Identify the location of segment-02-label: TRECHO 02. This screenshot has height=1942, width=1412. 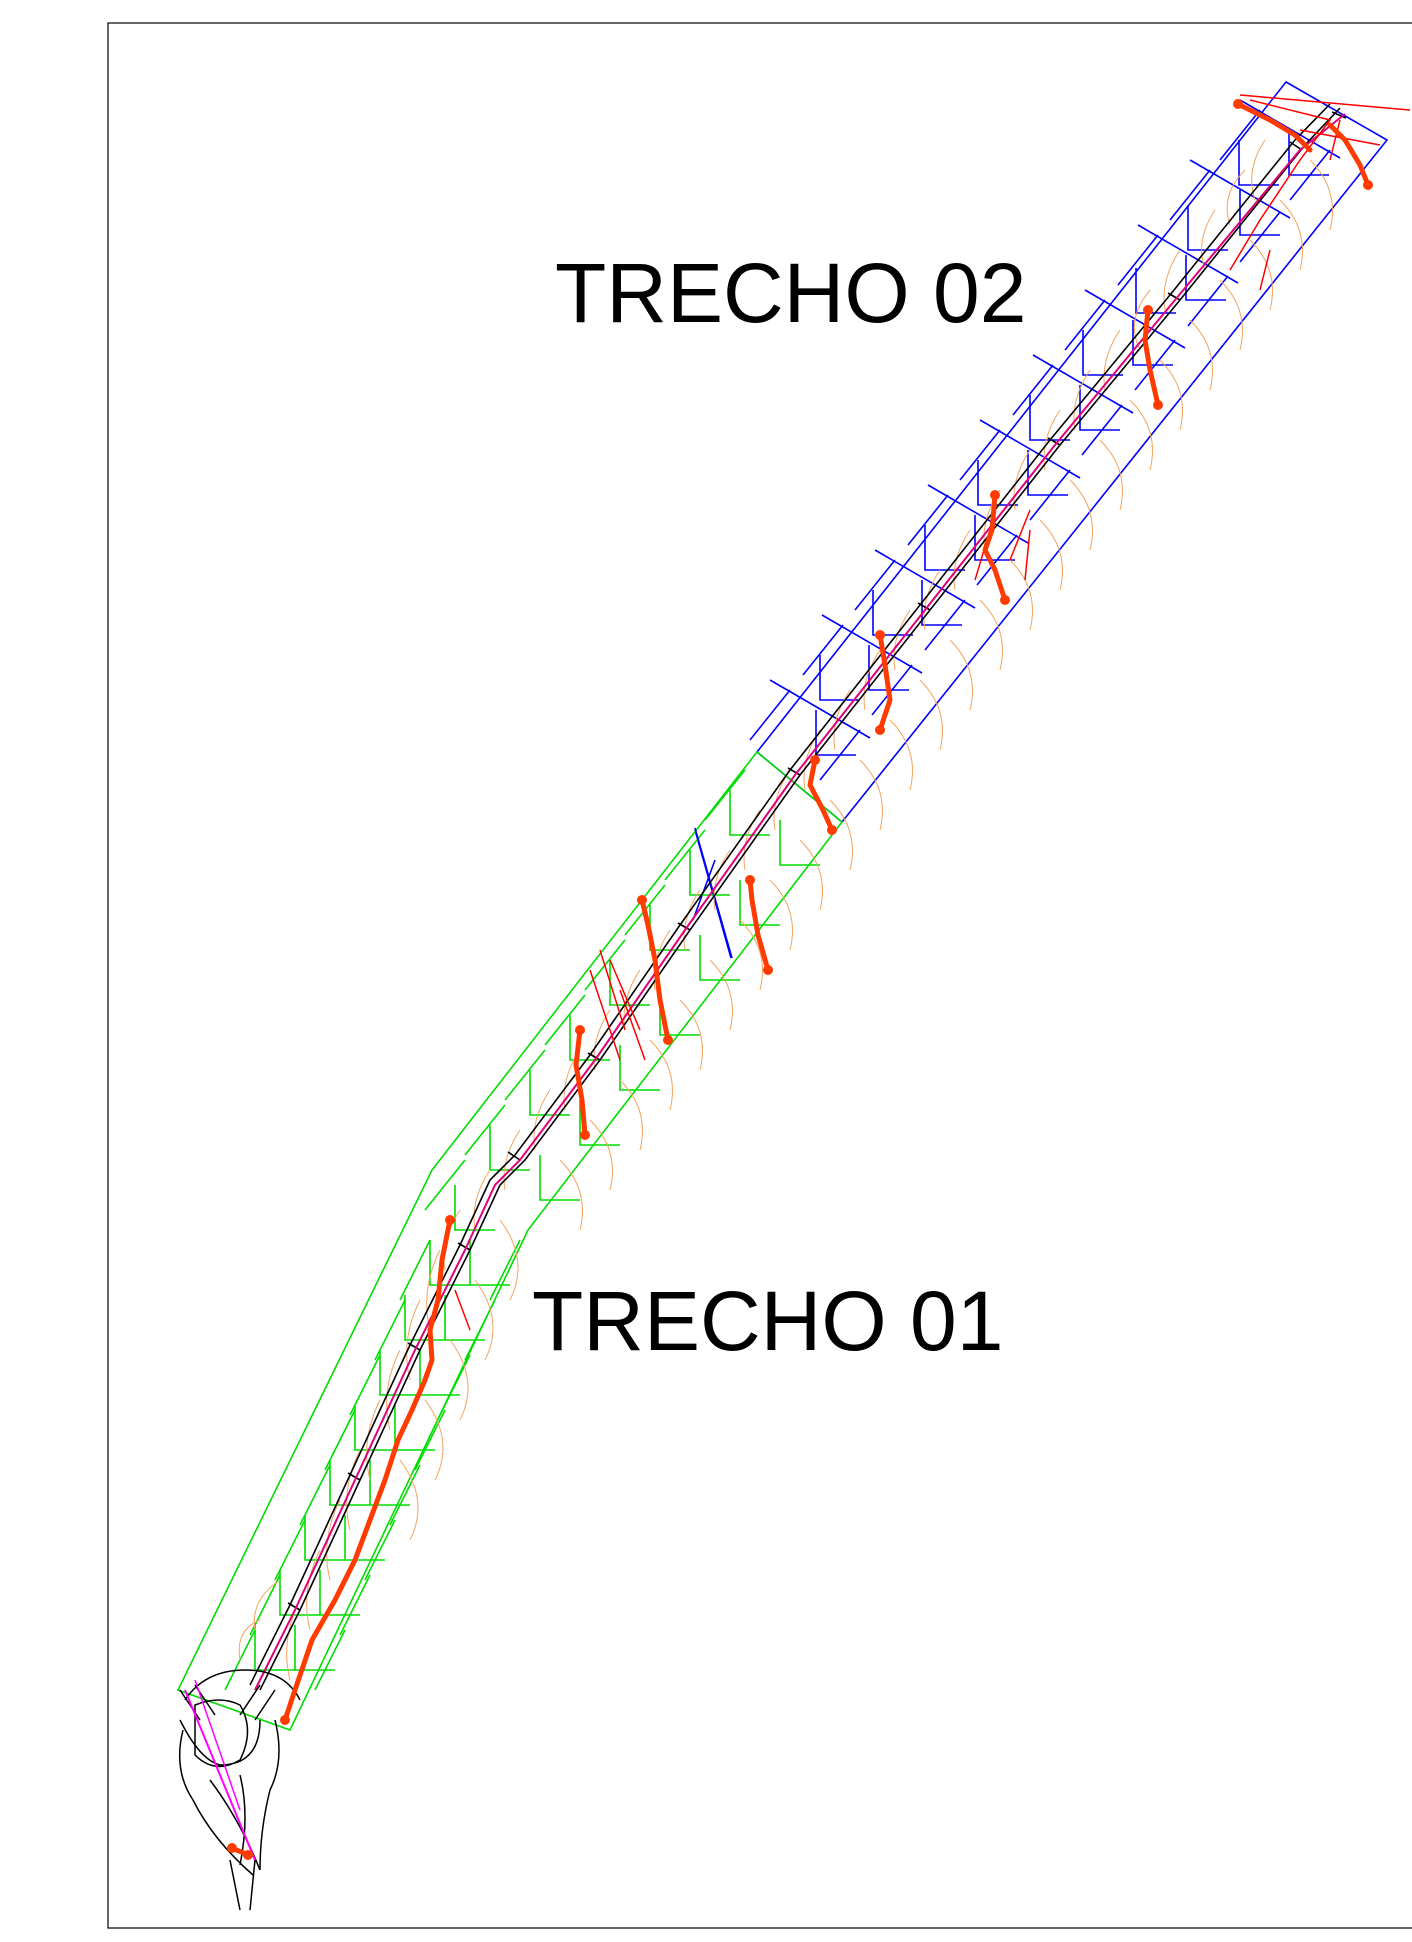
(790, 293).